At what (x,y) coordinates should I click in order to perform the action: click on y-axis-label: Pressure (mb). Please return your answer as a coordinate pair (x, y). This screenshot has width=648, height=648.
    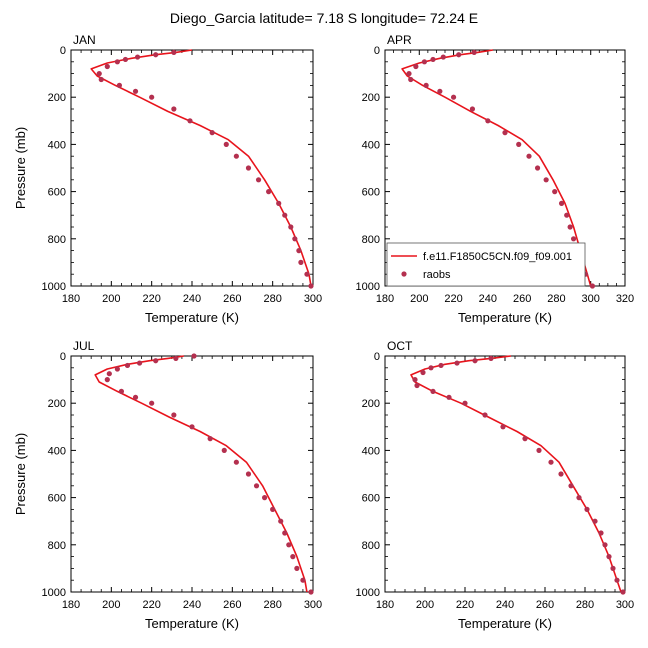
    Looking at the image, I should click on (20, 474).